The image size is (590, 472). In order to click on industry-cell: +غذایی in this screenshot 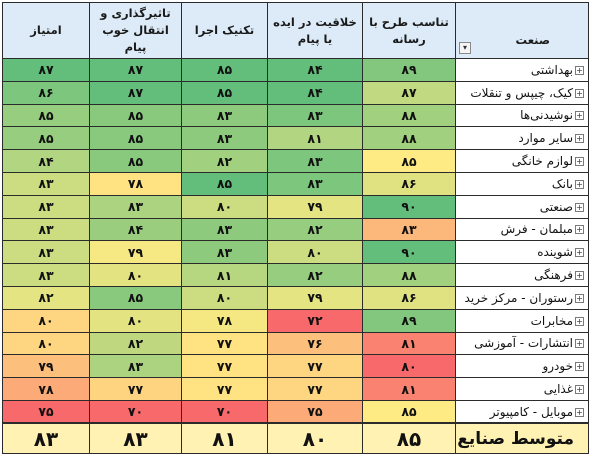, I will do `click(522, 389)`.